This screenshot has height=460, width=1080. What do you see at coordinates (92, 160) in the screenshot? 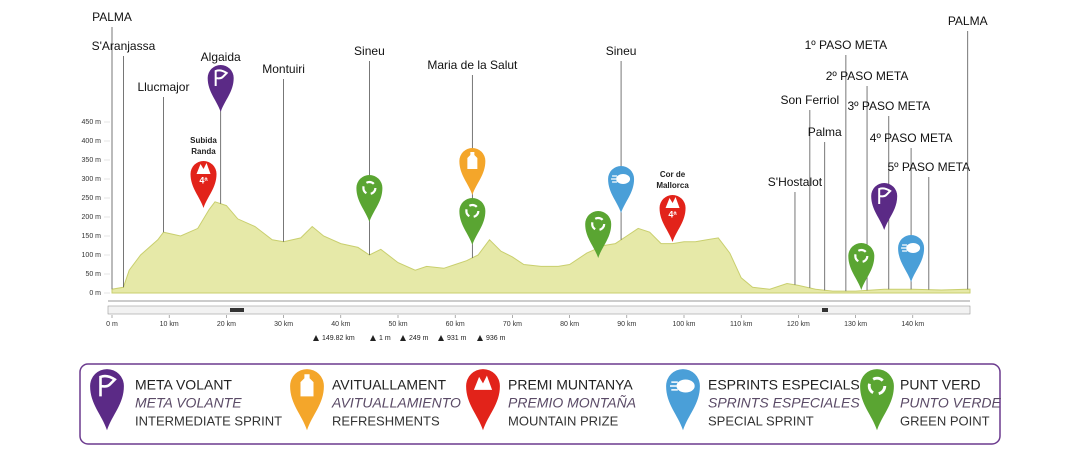
I see `y-tick-label: 350 m` at bounding box center [92, 160].